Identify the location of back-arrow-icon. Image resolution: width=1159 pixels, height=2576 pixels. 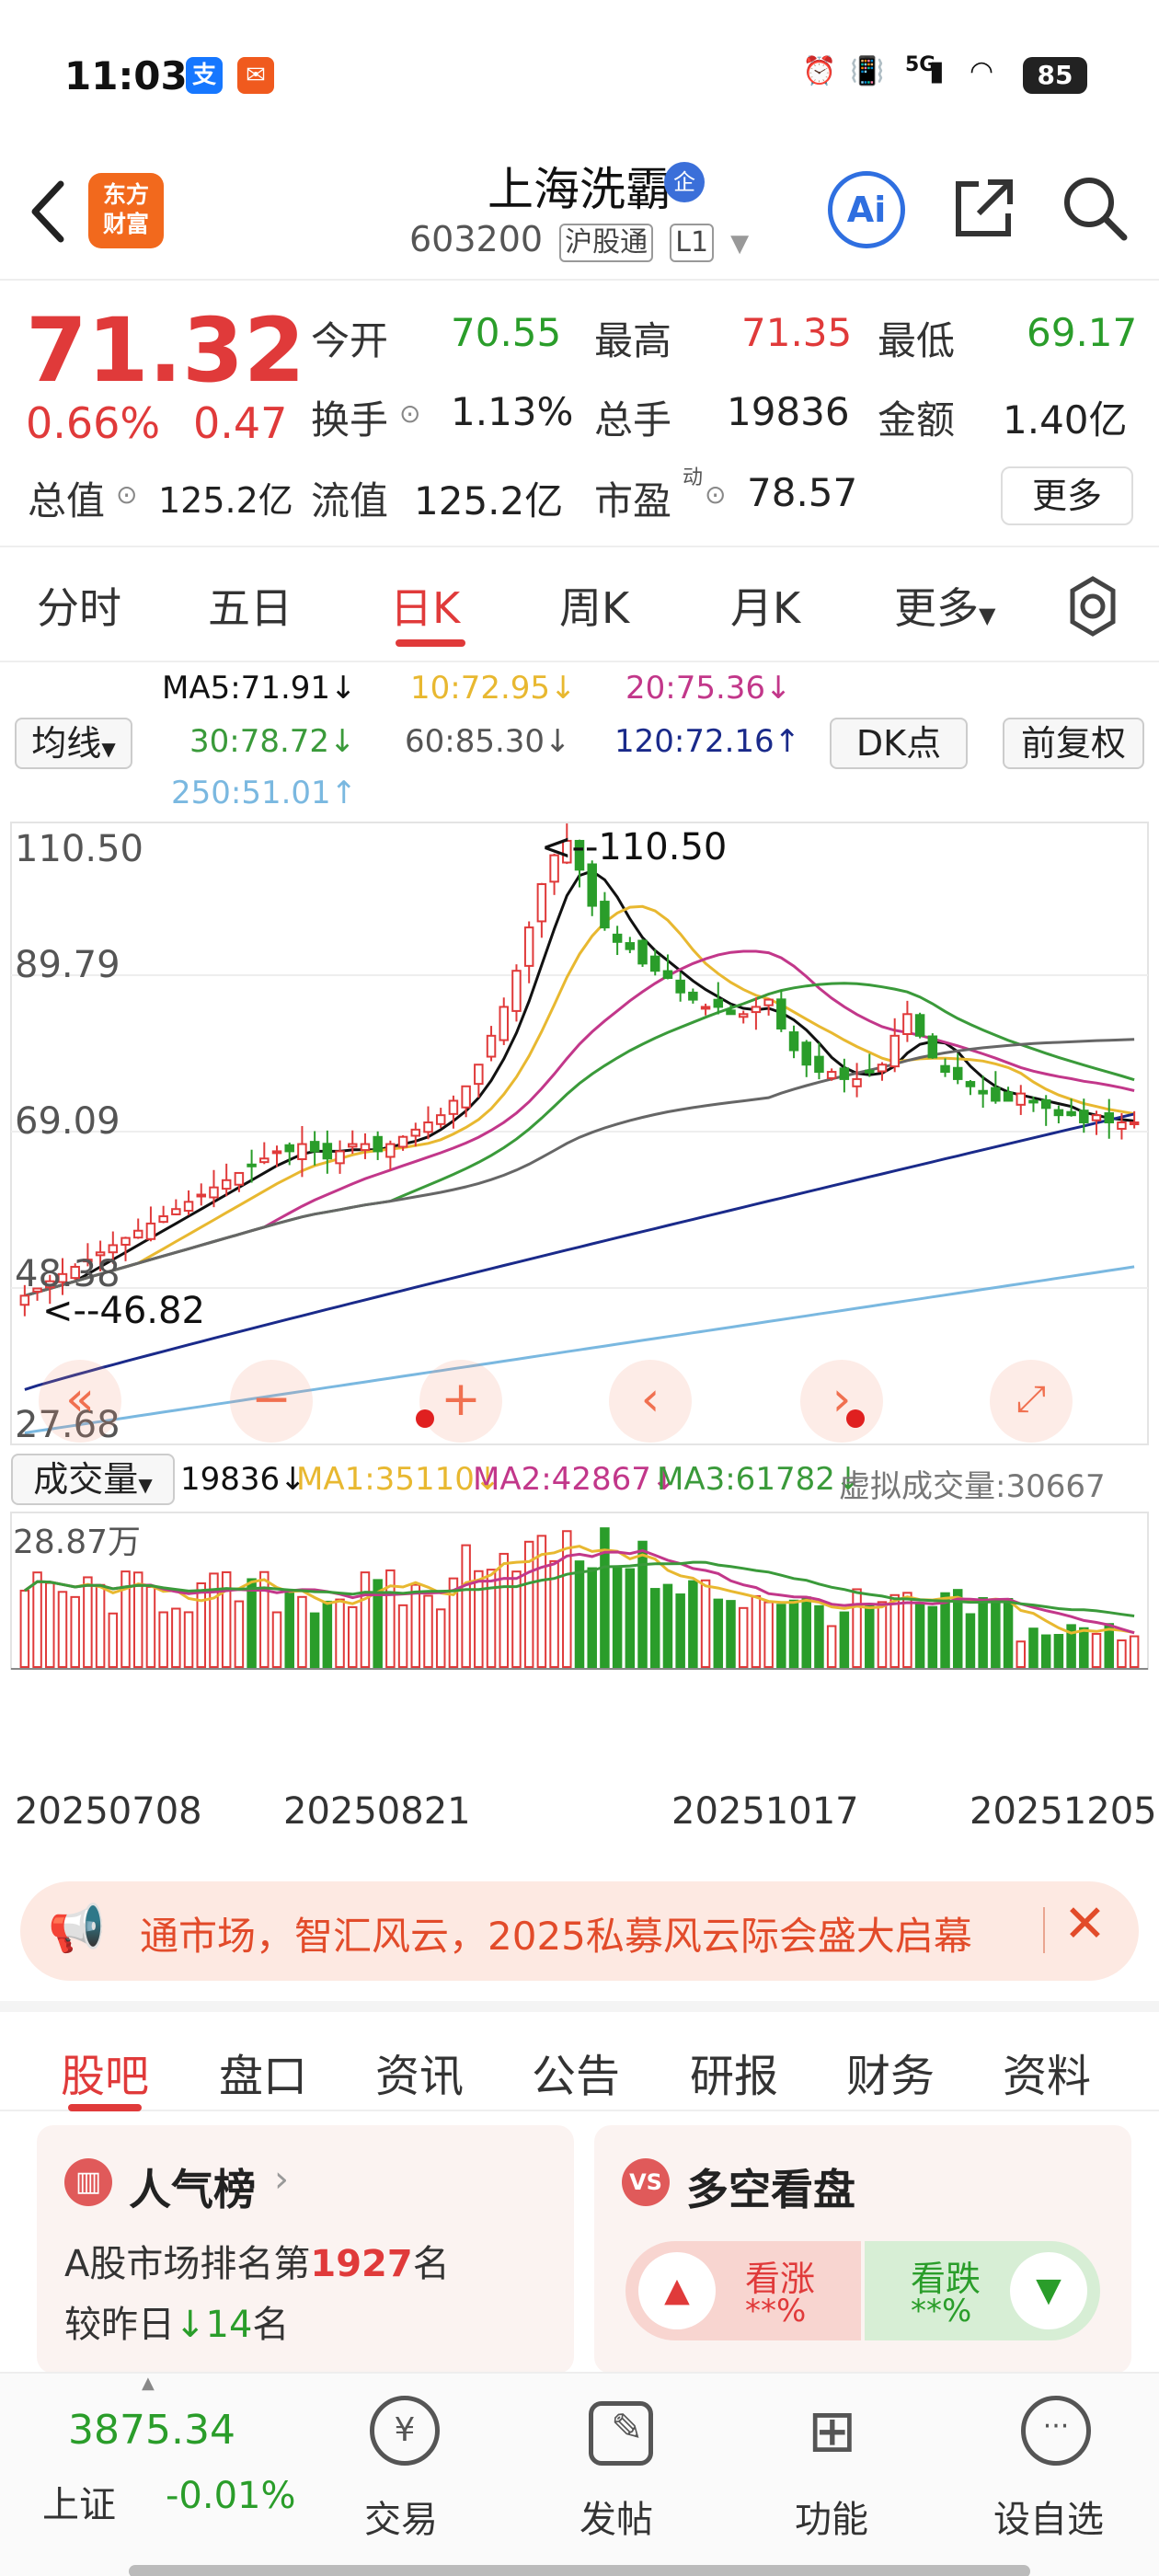
(51, 211).